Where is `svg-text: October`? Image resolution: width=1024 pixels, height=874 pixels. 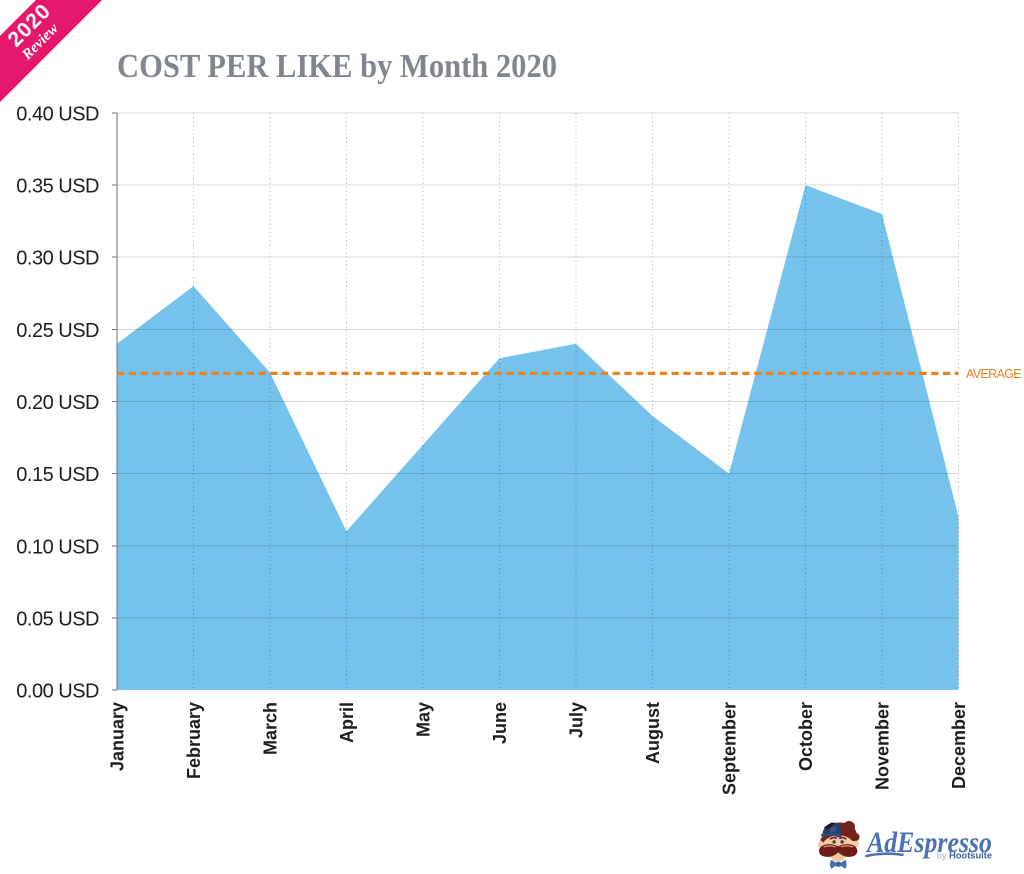 svg-text: October is located at coordinates (806, 736).